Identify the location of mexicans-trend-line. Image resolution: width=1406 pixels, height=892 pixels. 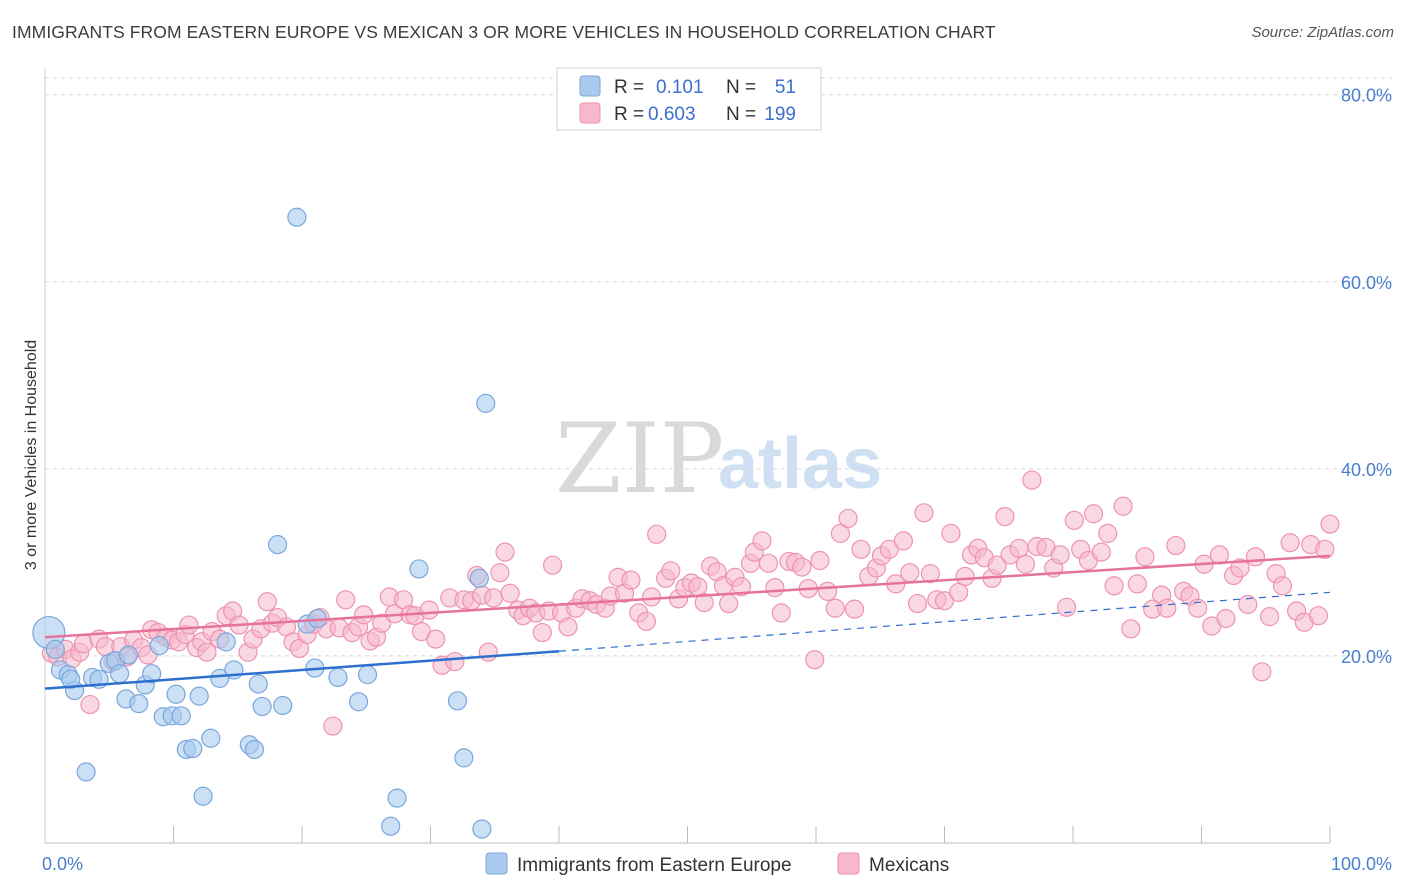
(687, 596).